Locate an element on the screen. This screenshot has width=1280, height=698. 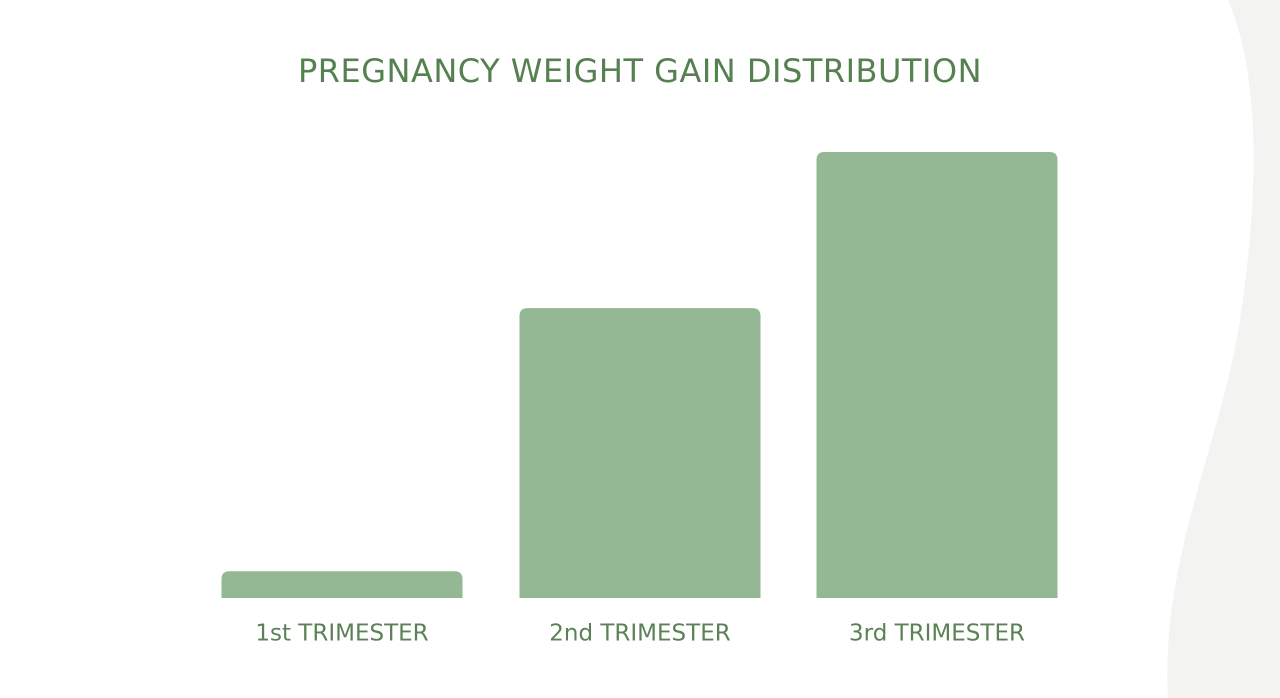
decorative-wave is located at coordinates (1223, 349).